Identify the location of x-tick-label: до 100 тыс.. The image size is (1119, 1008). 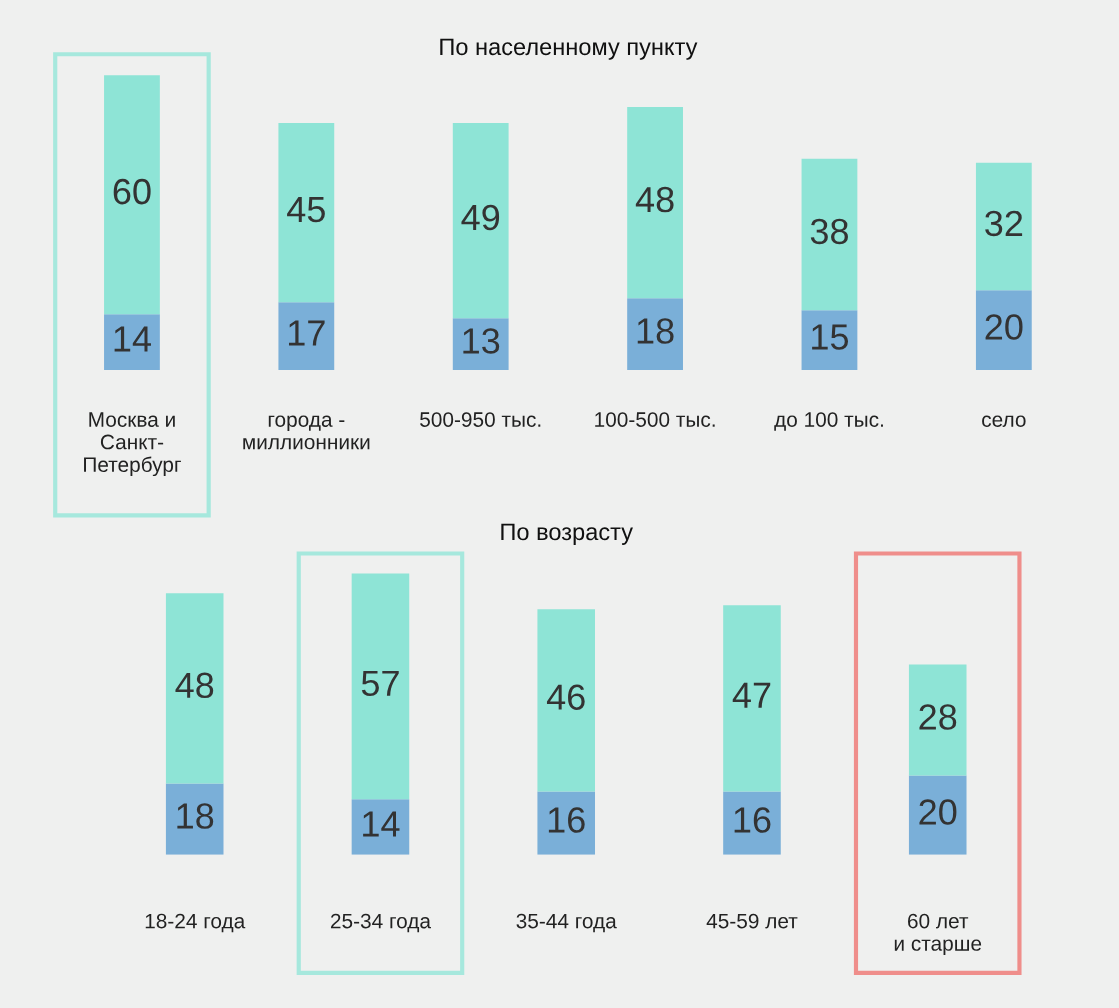
(828, 421).